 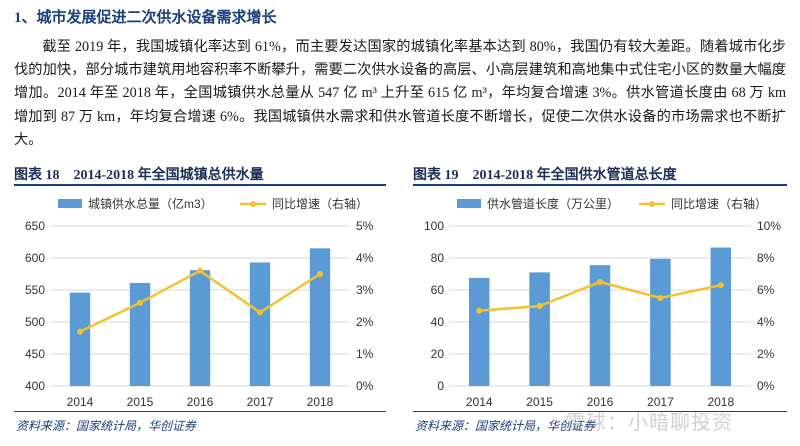 What do you see at coordinates (440, 386) in the screenshot?
I see `y-left-tick-label: 0` at bounding box center [440, 386].